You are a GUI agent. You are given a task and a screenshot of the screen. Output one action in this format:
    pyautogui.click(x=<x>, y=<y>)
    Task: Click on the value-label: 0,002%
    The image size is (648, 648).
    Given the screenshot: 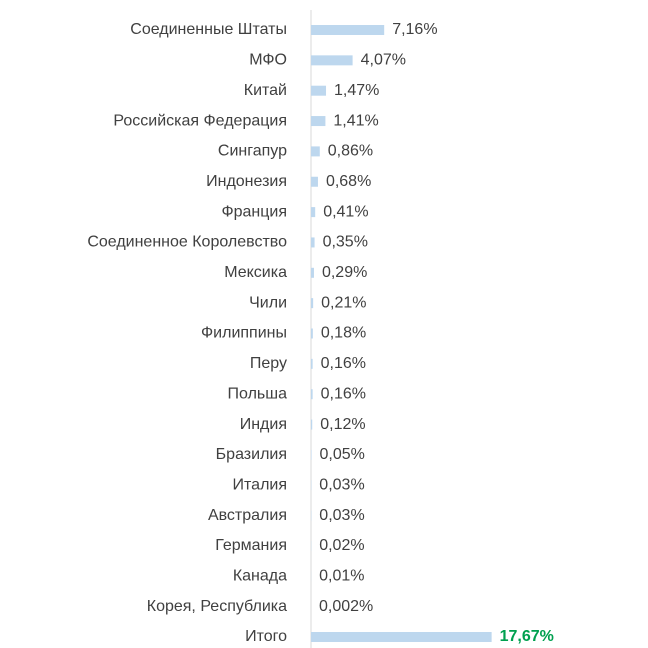 What is the action you would take?
    pyautogui.click(x=346, y=606)
    